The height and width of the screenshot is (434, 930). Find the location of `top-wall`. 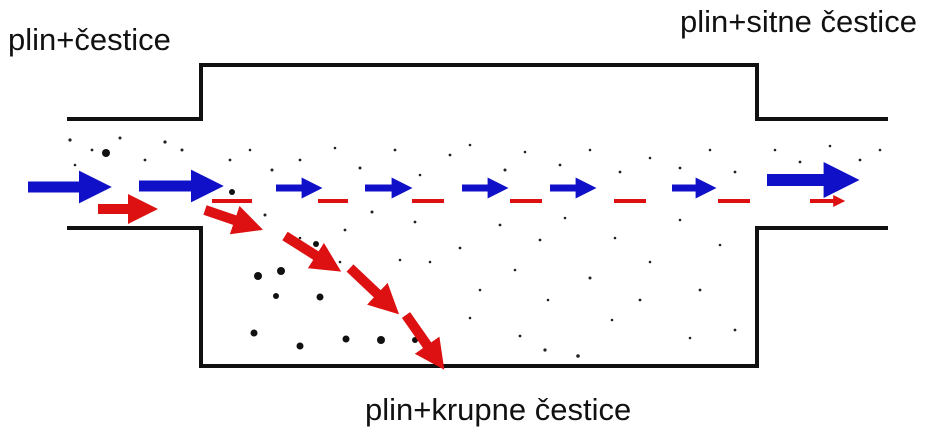

top-wall is located at coordinates (477, 92).